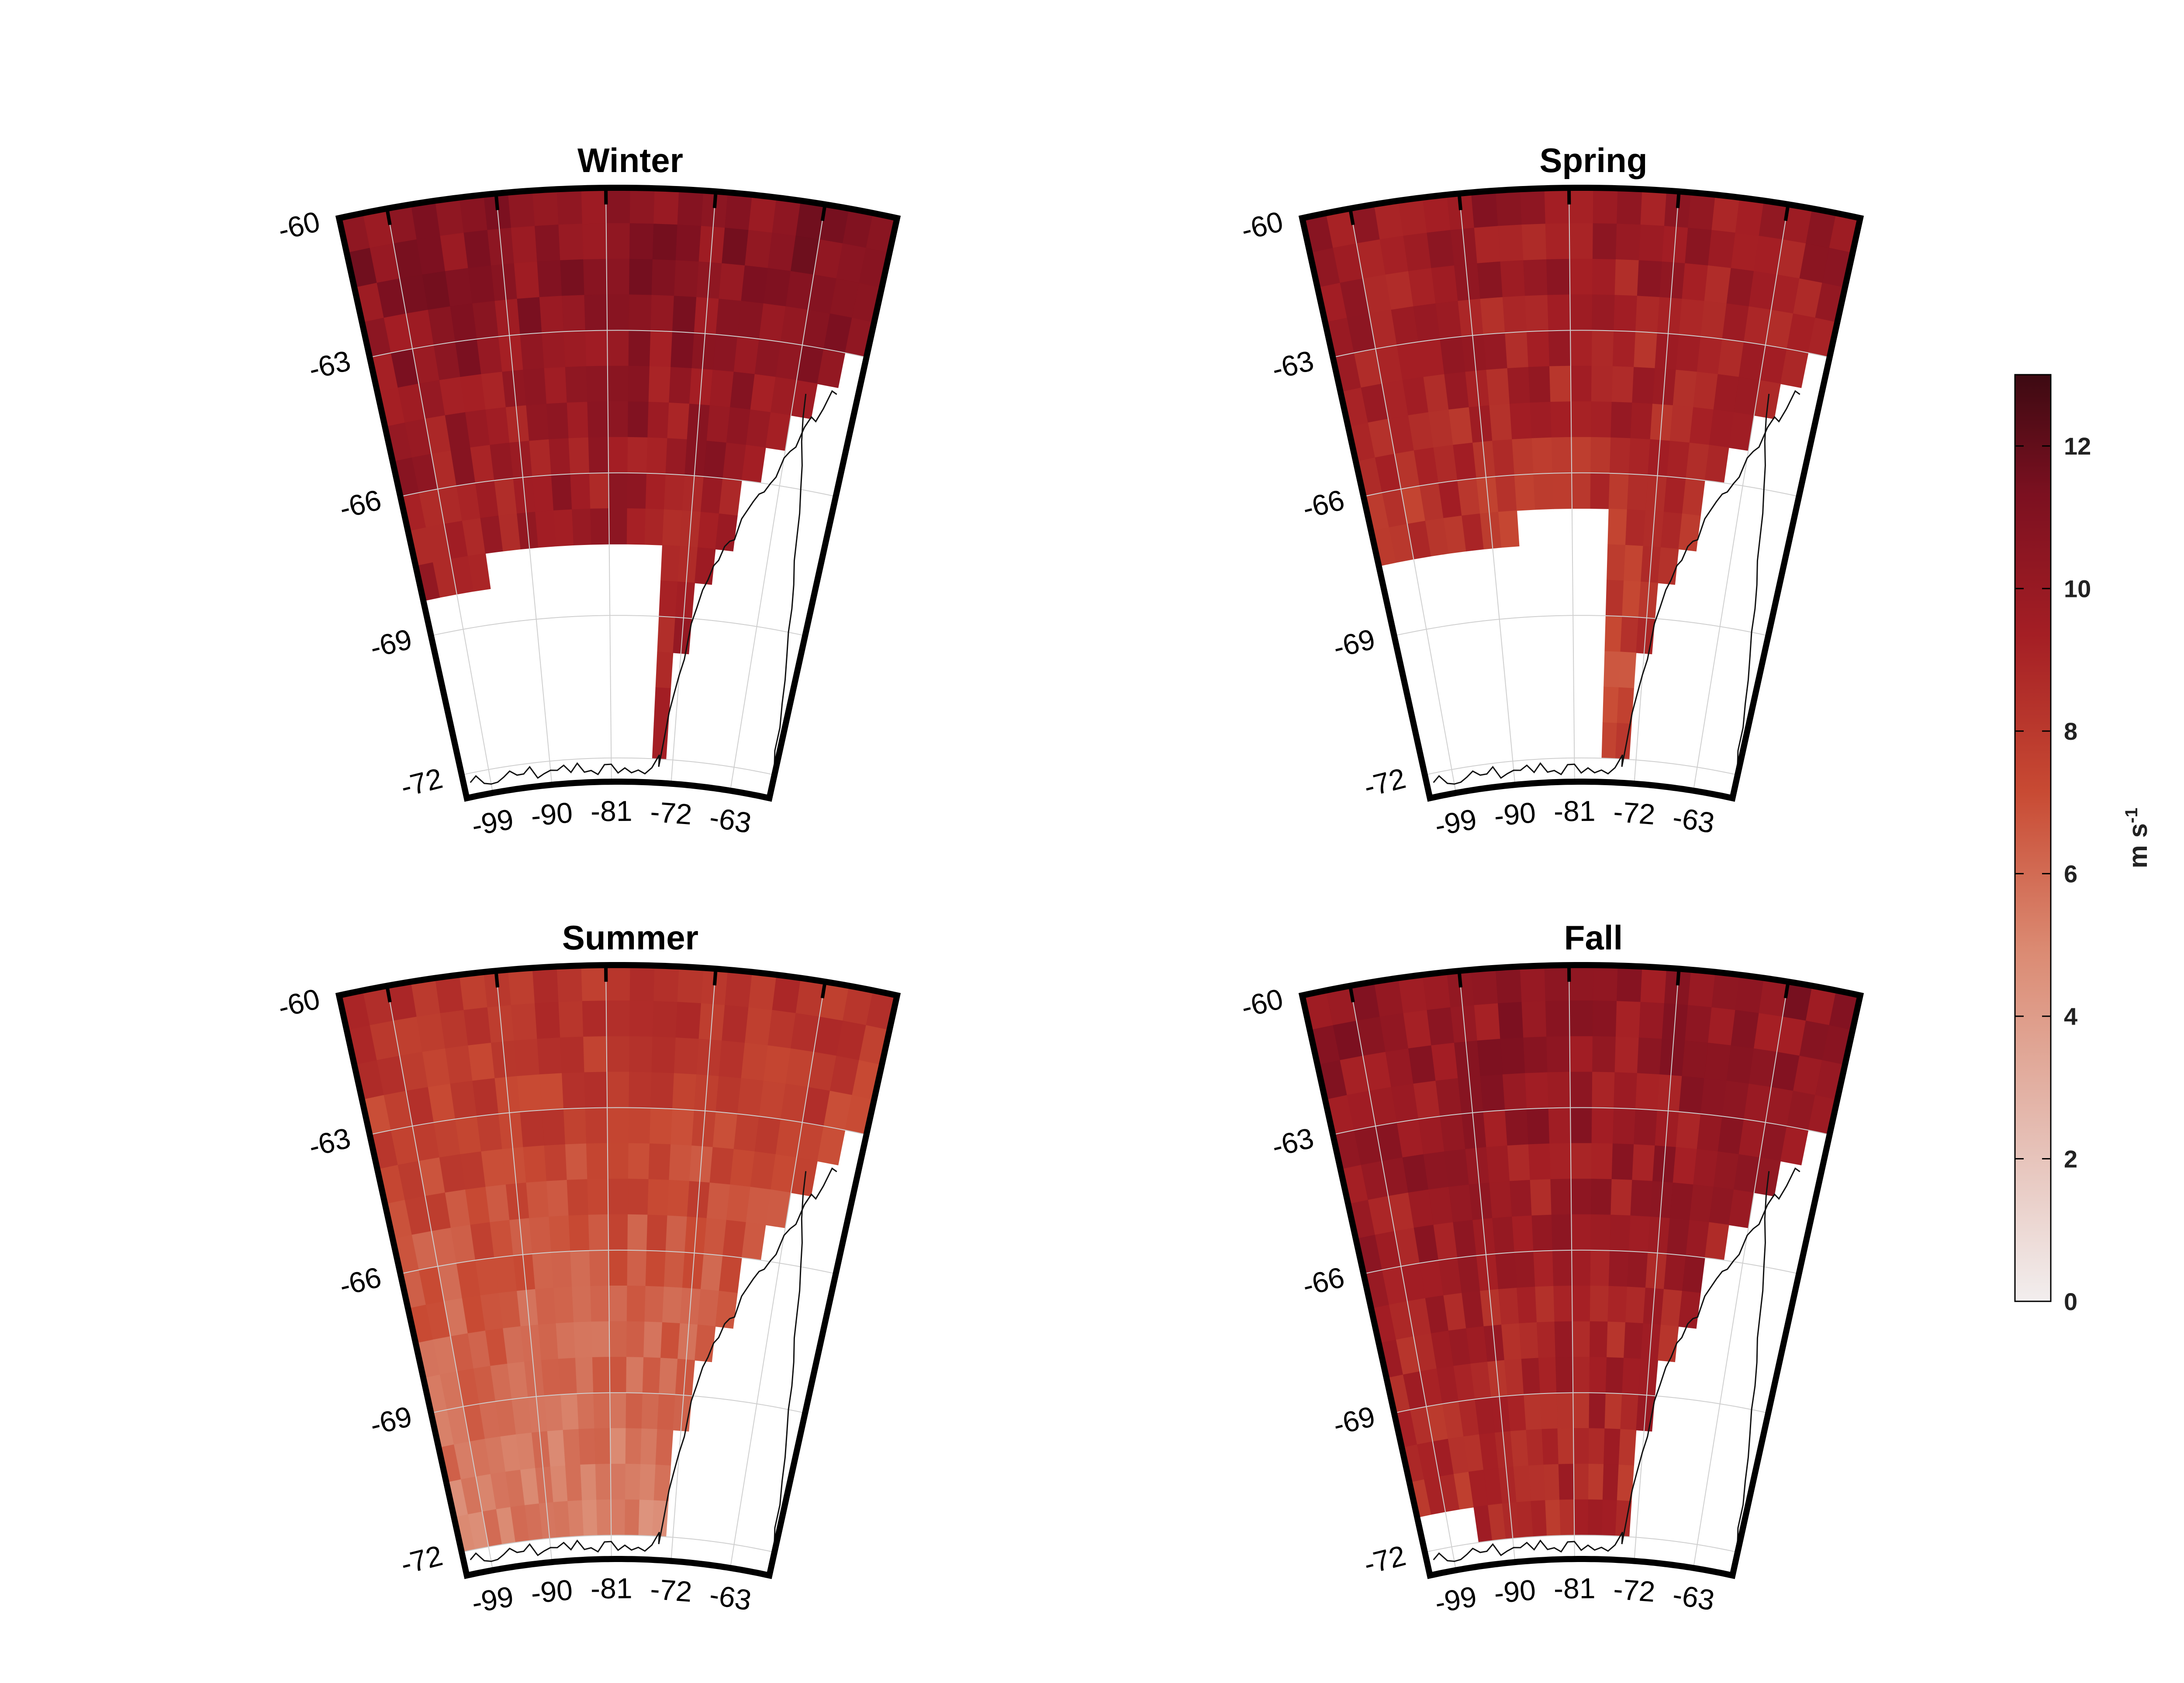 This screenshot has width=2184, height=1683. Describe the element at coordinates (2070, 731) in the screenshot. I see `colorbar-tick-label: 8` at that location.